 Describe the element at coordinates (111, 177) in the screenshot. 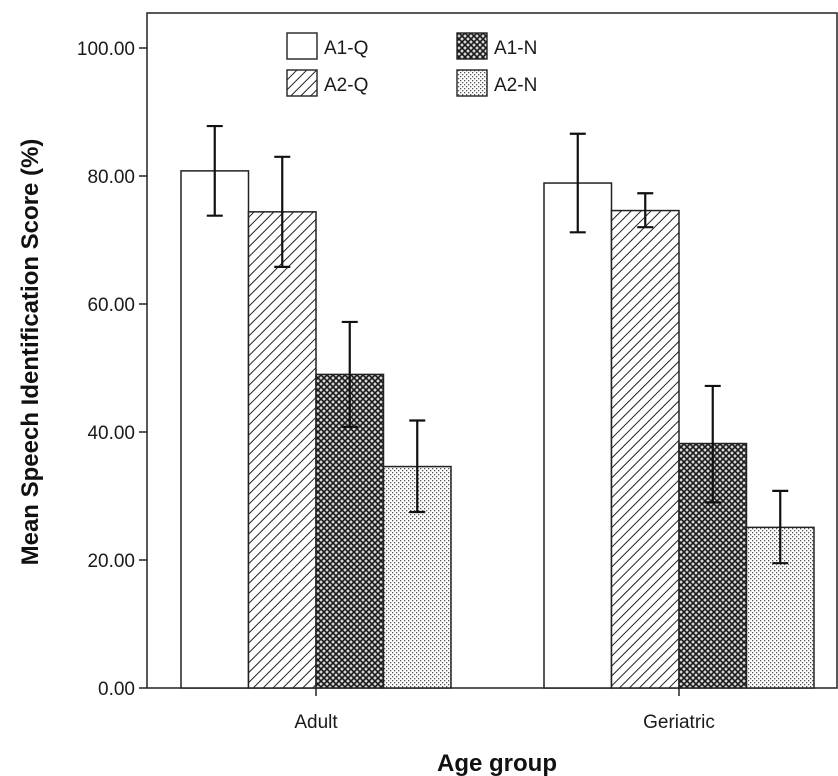

I see `y-tick-label: 80.00` at that location.